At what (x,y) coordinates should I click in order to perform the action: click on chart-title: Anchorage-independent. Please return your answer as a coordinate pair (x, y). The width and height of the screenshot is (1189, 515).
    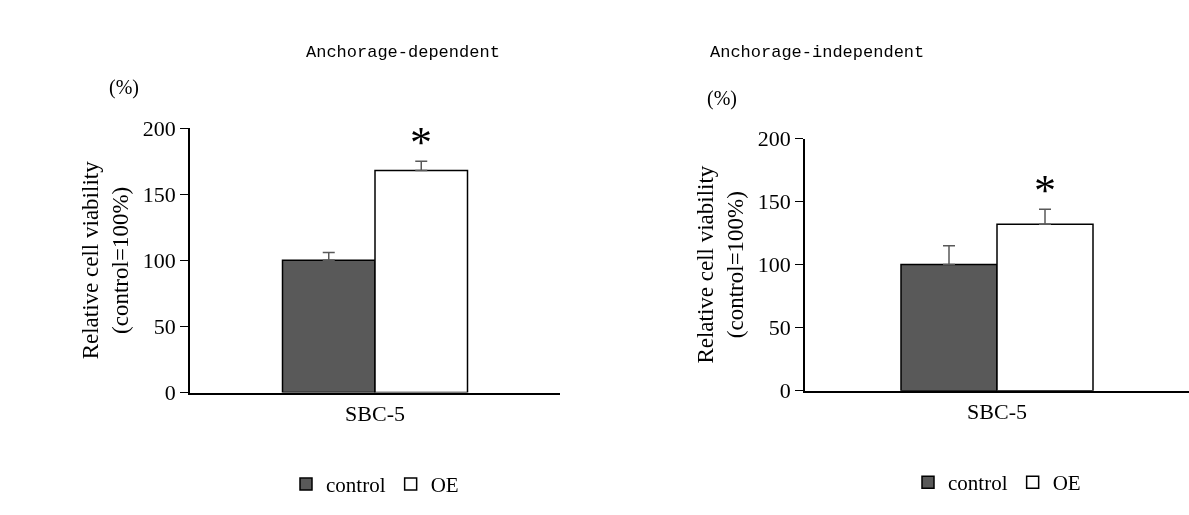
    Looking at the image, I should click on (817, 52).